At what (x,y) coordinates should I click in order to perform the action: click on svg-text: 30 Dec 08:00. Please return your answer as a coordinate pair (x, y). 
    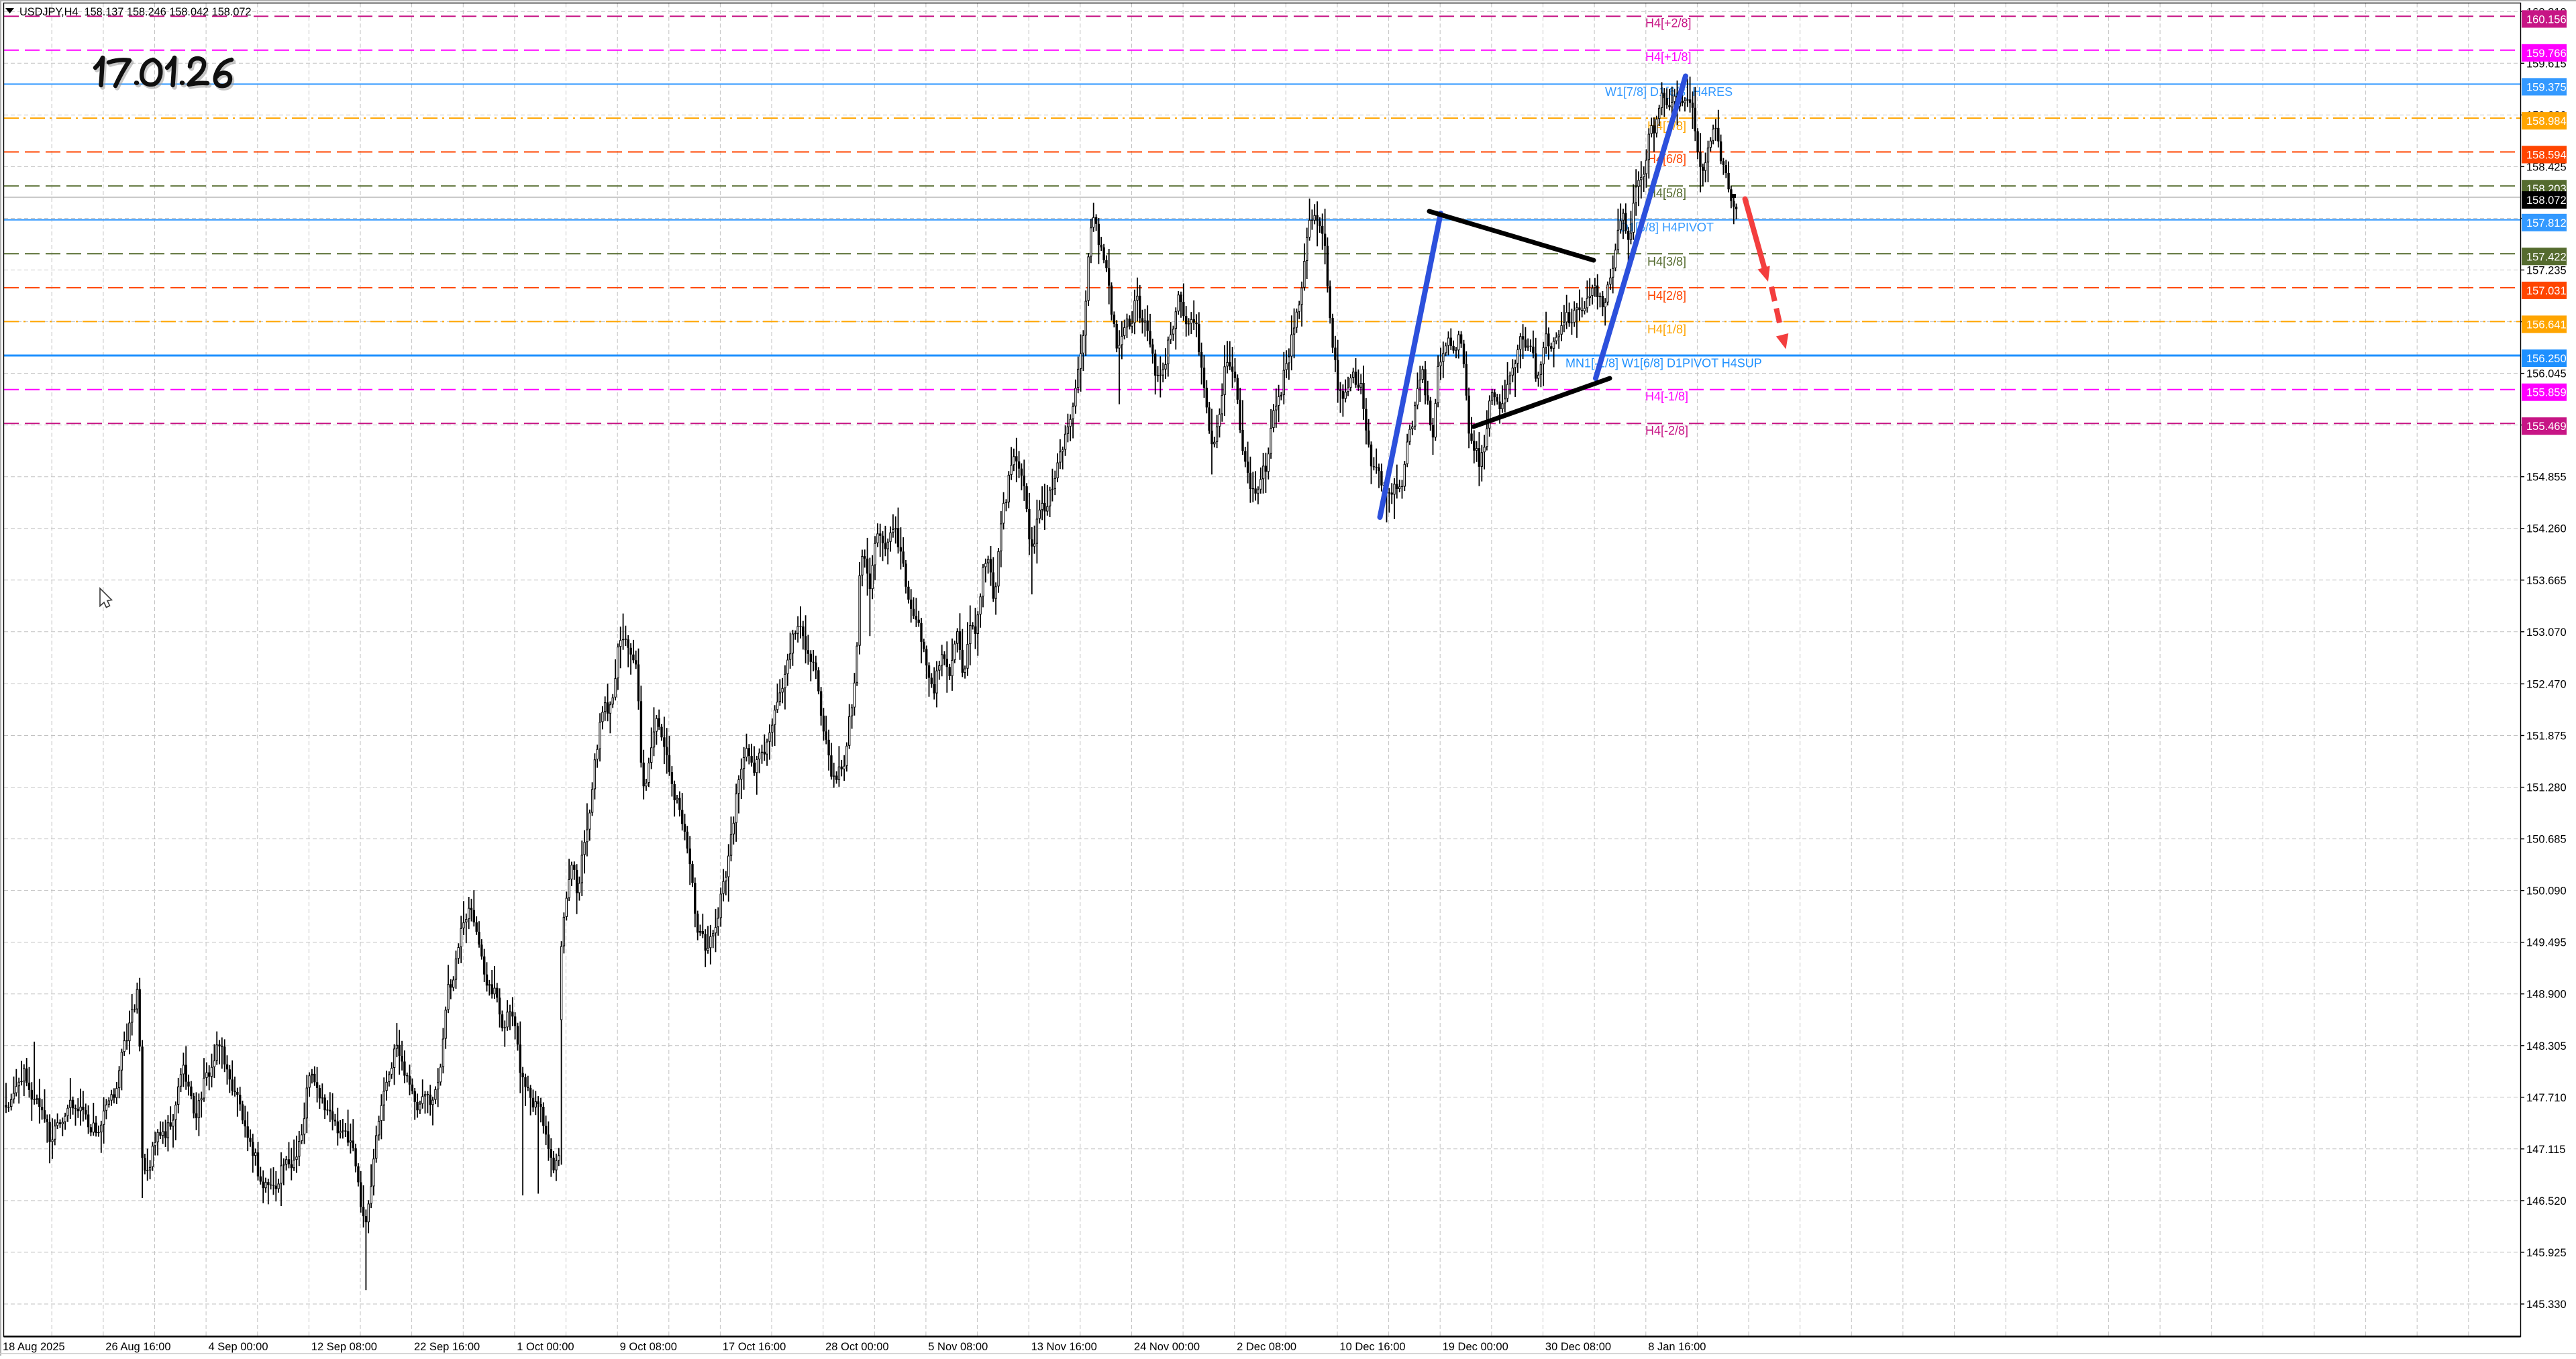
    Looking at the image, I should click on (1578, 1347).